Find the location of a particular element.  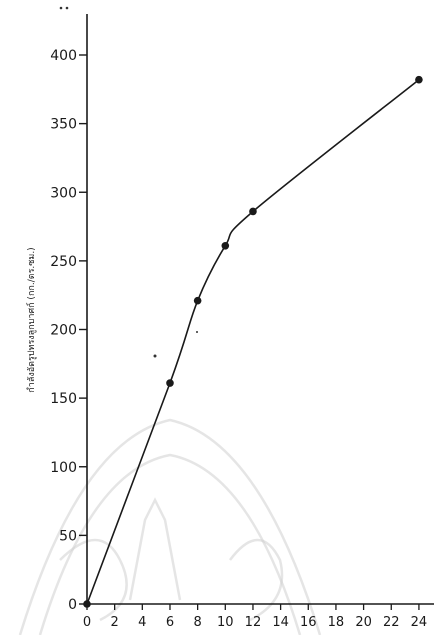

y-tick-label: 250 is located at coordinates (63, 262).